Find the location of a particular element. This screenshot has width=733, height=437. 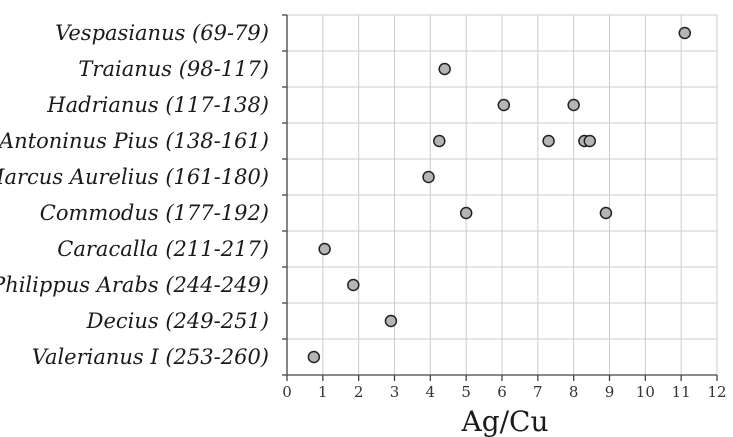

category-label: Traianus (98-117) is located at coordinates (173, 69).